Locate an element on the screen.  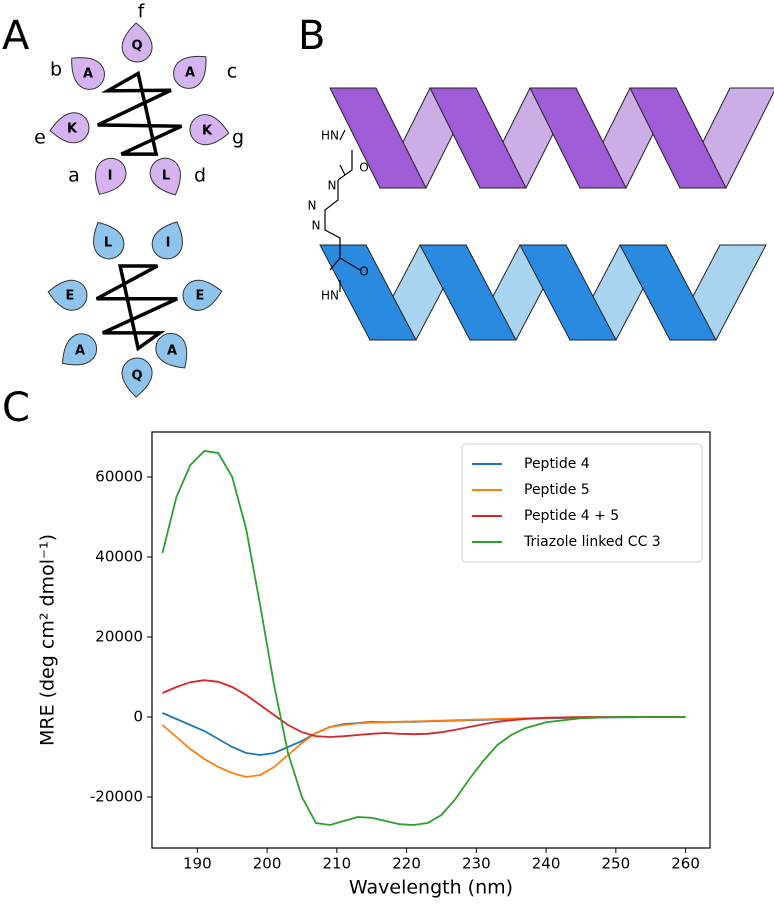
y-tick-label: -20000 is located at coordinates (116, 797).